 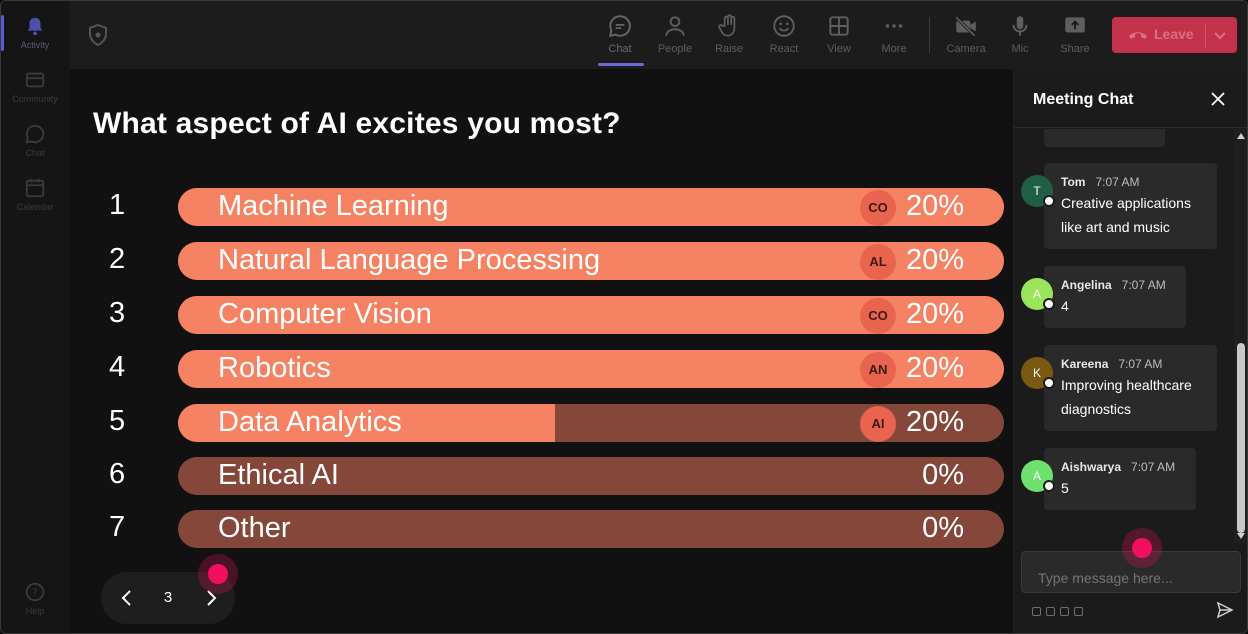 What do you see at coordinates (35, 88) in the screenshot?
I see `rail-item-community: Community` at bounding box center [35, 88].